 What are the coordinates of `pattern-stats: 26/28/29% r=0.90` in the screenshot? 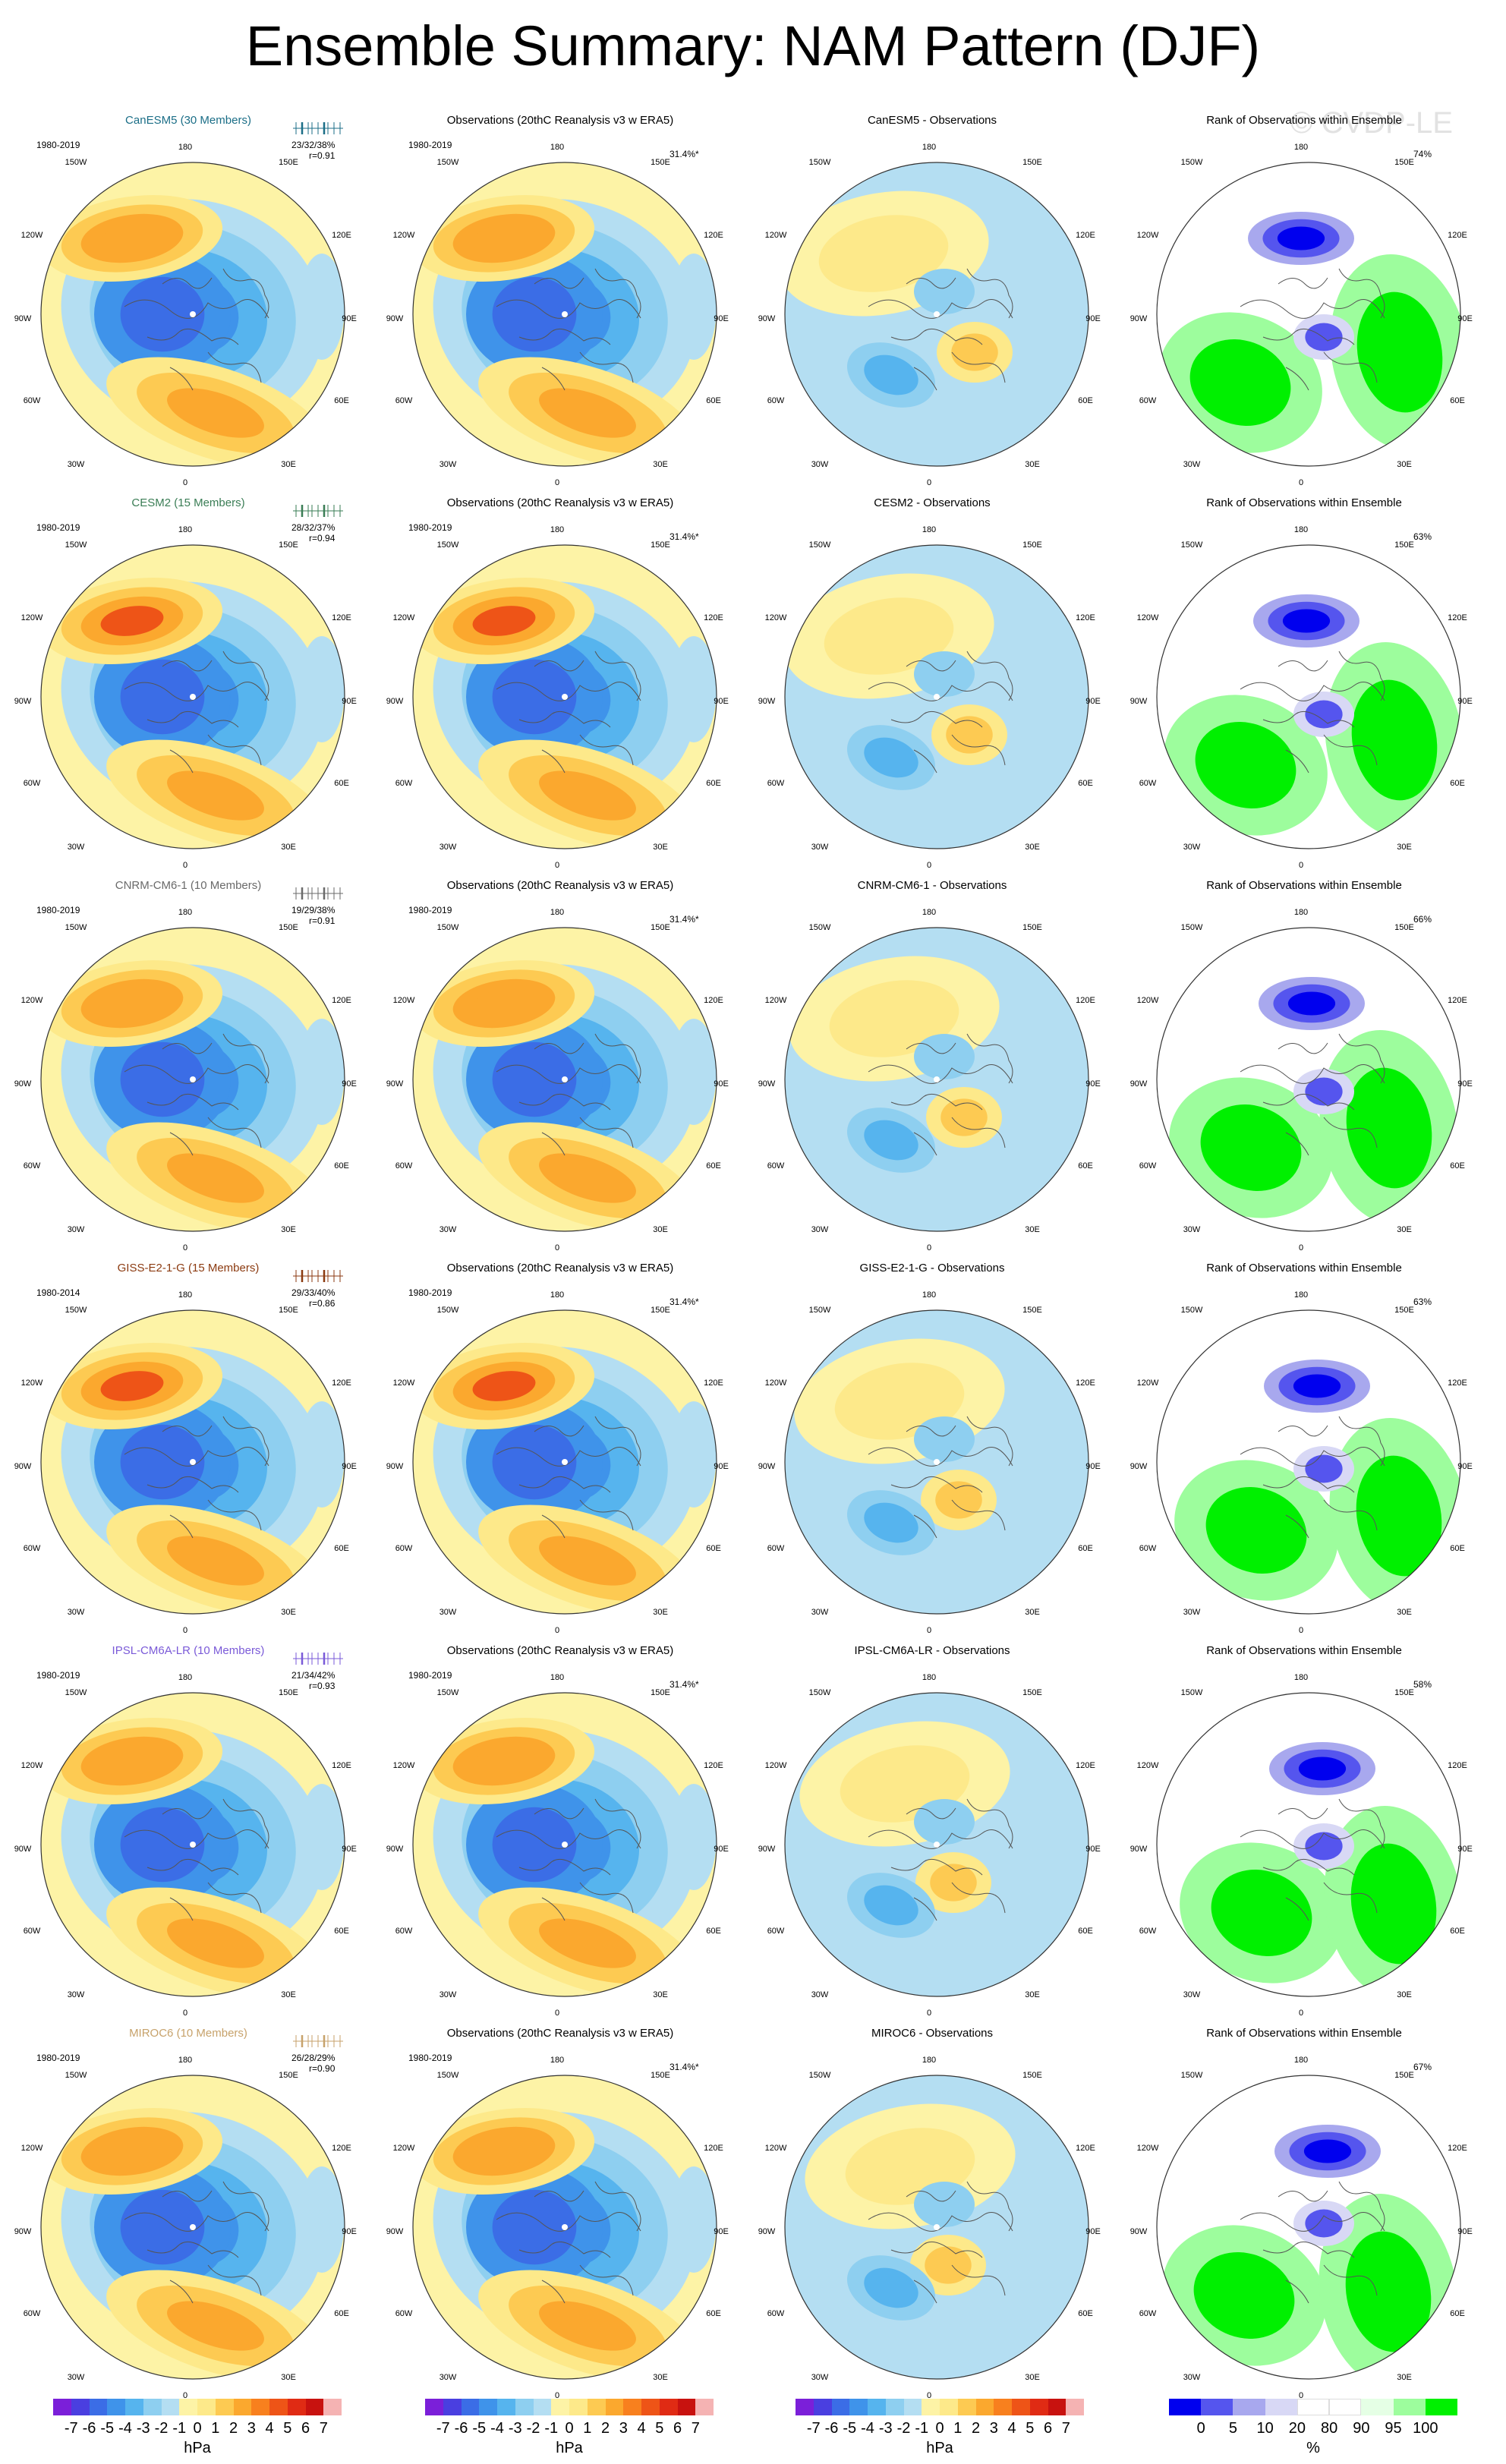 It's located at (313, 2064).